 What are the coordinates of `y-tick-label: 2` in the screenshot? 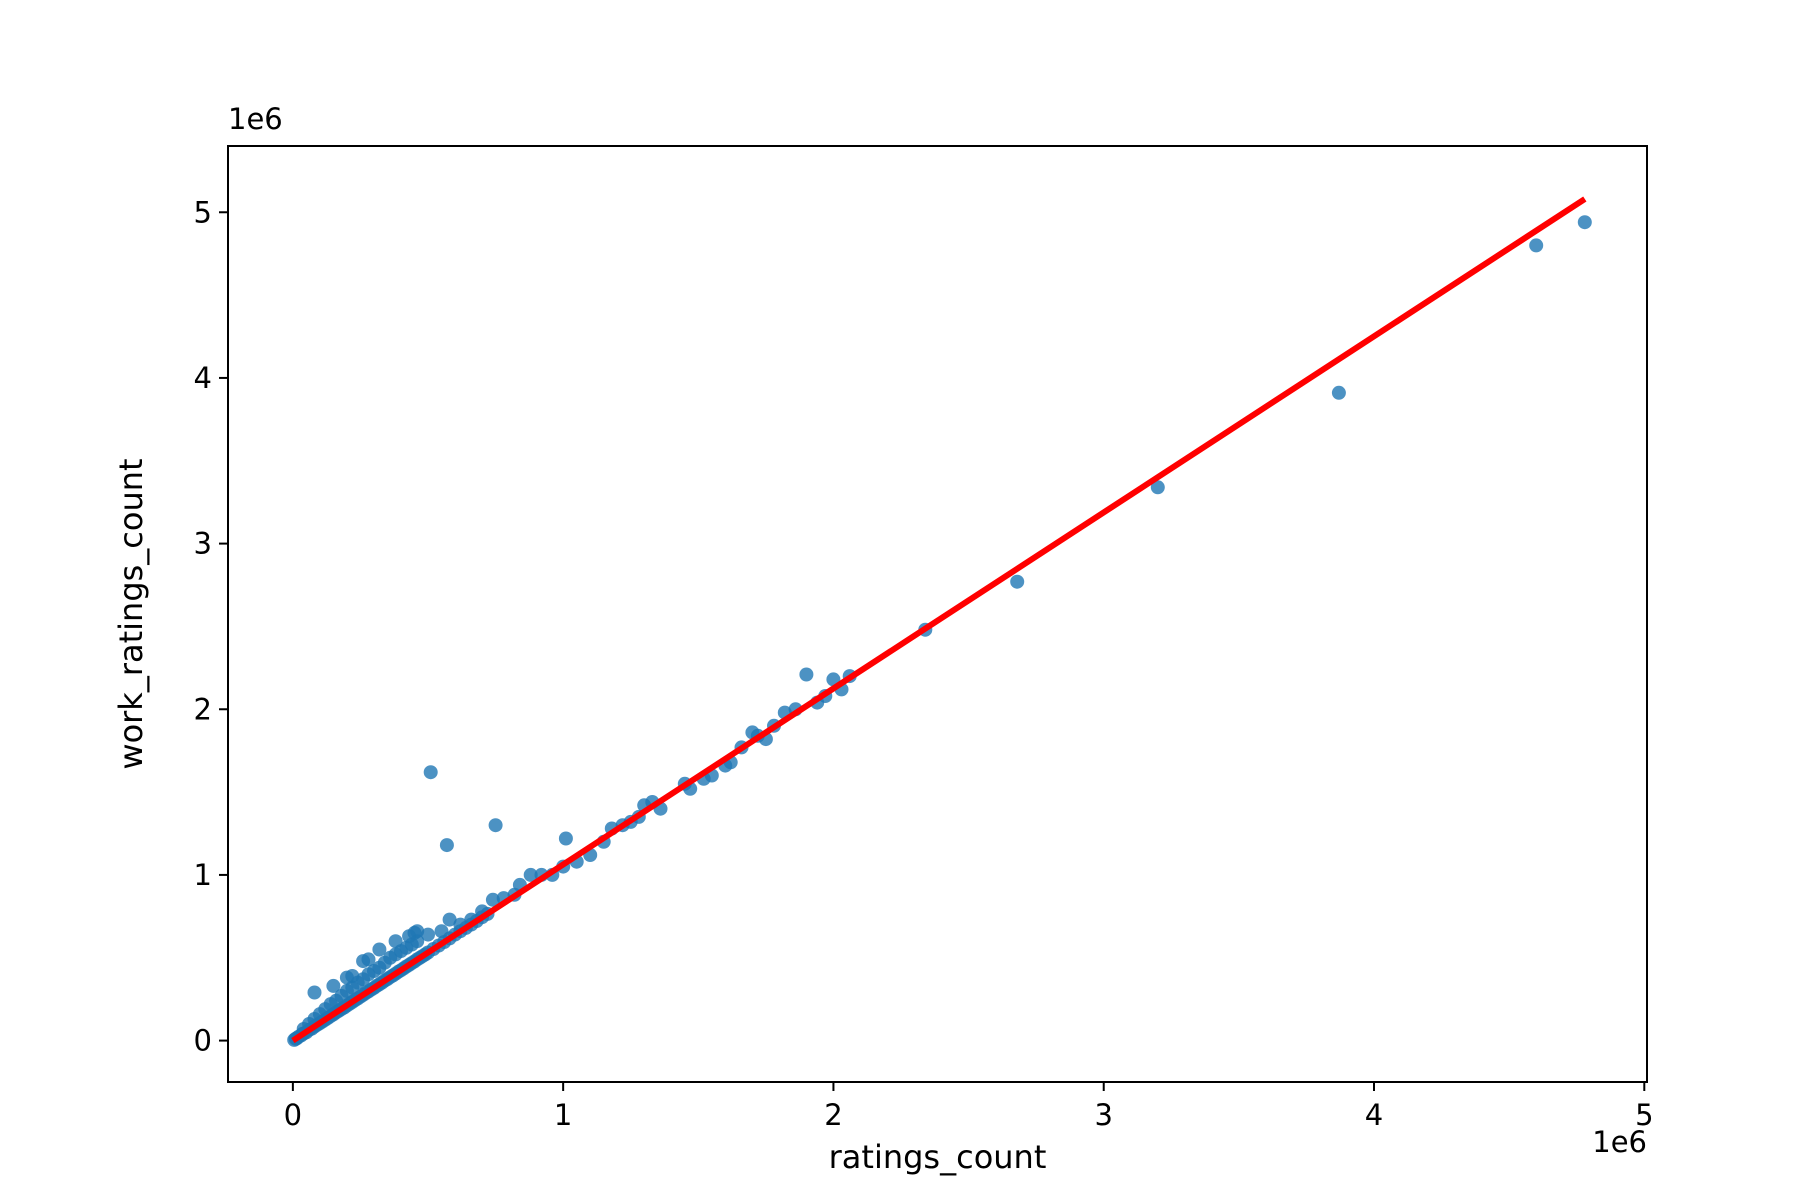 It's located at (203, 709).